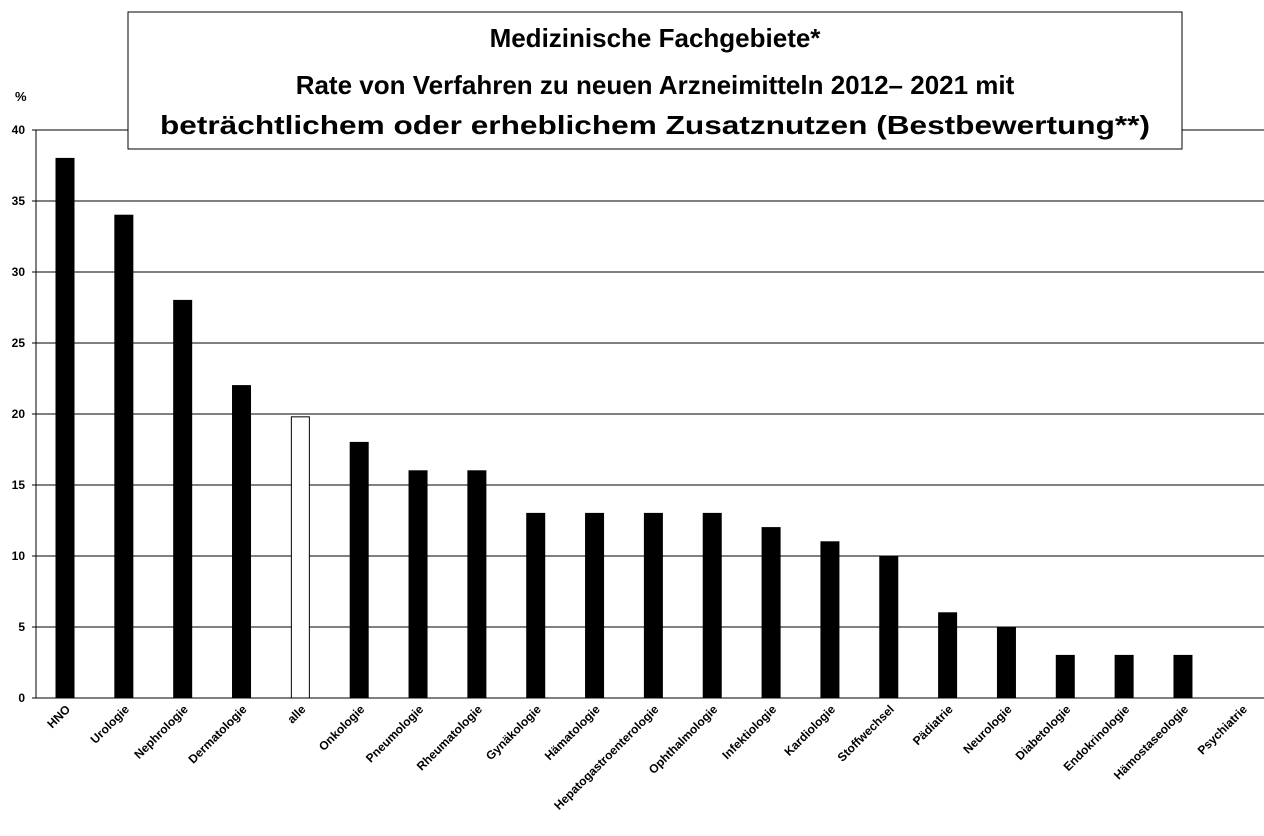  Describe the element at coordinates (19, 343) in the screenshot. I see `y-tick-label: 25` at that location.